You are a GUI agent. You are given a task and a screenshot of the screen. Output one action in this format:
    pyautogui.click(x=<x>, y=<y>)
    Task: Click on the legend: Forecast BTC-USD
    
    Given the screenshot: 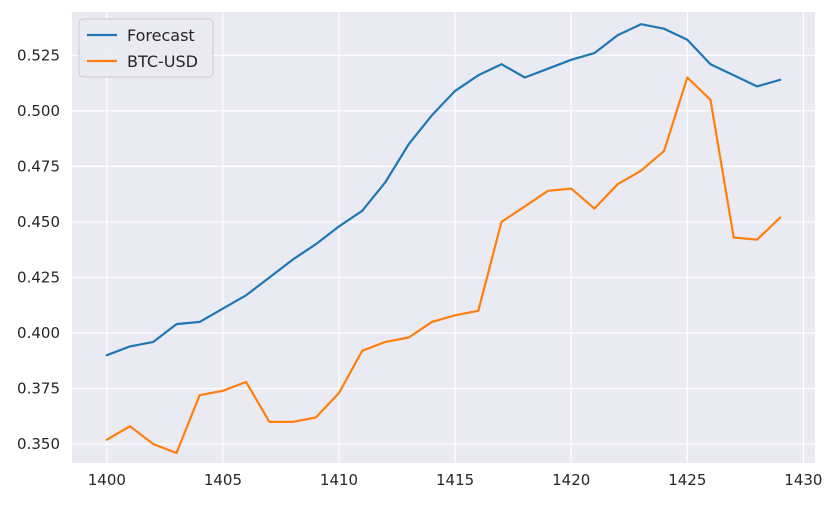 What is the action you would take?
    pyautogui.click(x=146, y=48)
    